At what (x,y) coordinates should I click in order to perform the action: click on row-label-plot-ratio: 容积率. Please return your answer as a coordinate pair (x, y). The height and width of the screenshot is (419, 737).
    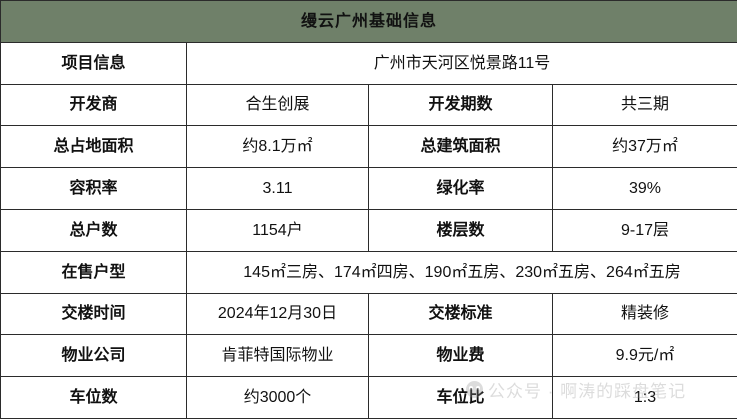
    Looking at the image, I should click on (93, 188).